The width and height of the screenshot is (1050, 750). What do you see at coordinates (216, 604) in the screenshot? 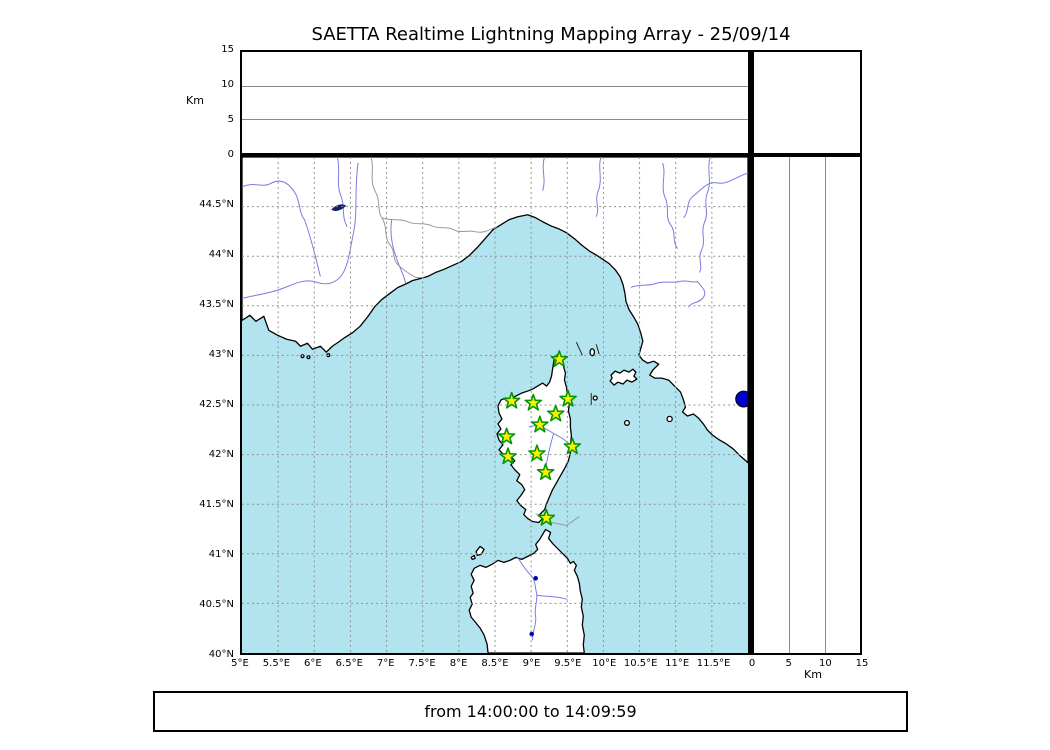
I see `latitude-tick-label: 40.5°N` at bounding box center [216, 604].